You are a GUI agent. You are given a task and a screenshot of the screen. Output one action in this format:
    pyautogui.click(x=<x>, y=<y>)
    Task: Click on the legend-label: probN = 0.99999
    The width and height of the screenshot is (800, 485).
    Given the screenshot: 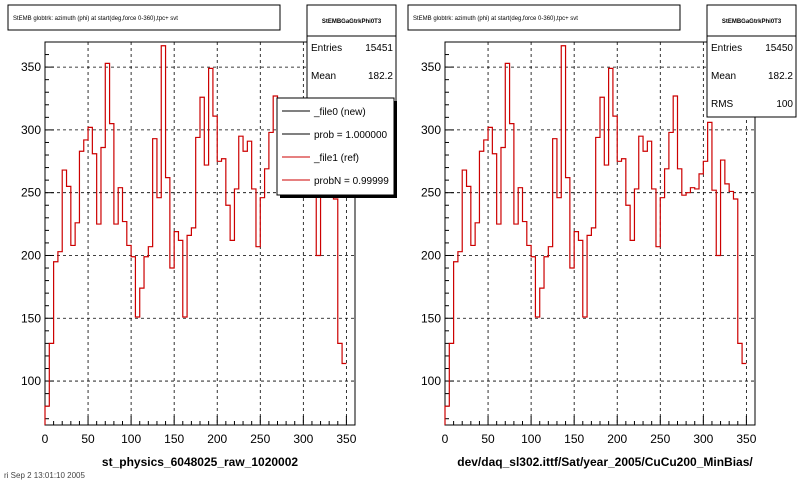 What is the action you would take?
    pyautogui.click(x=351, y=181)
    